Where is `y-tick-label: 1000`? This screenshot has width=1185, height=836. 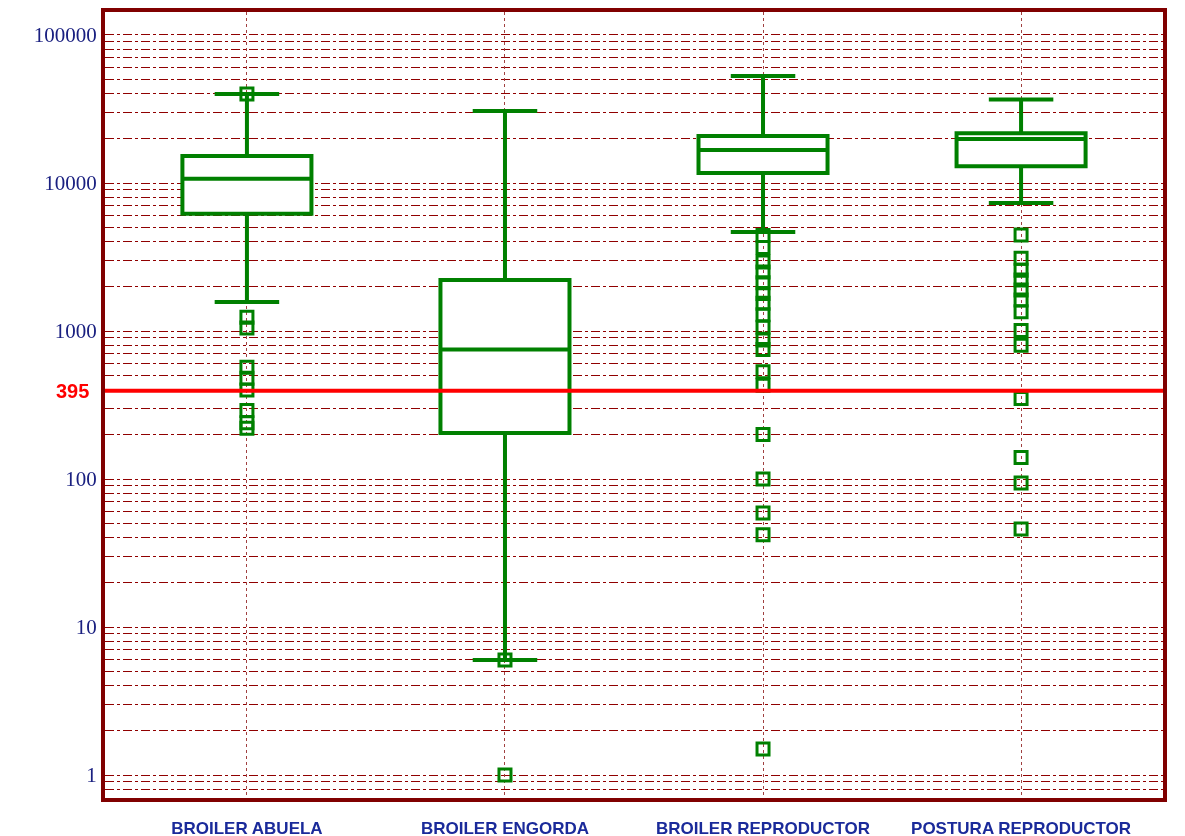
y-tick-label: 1000 is located at coordinates (75, 331).